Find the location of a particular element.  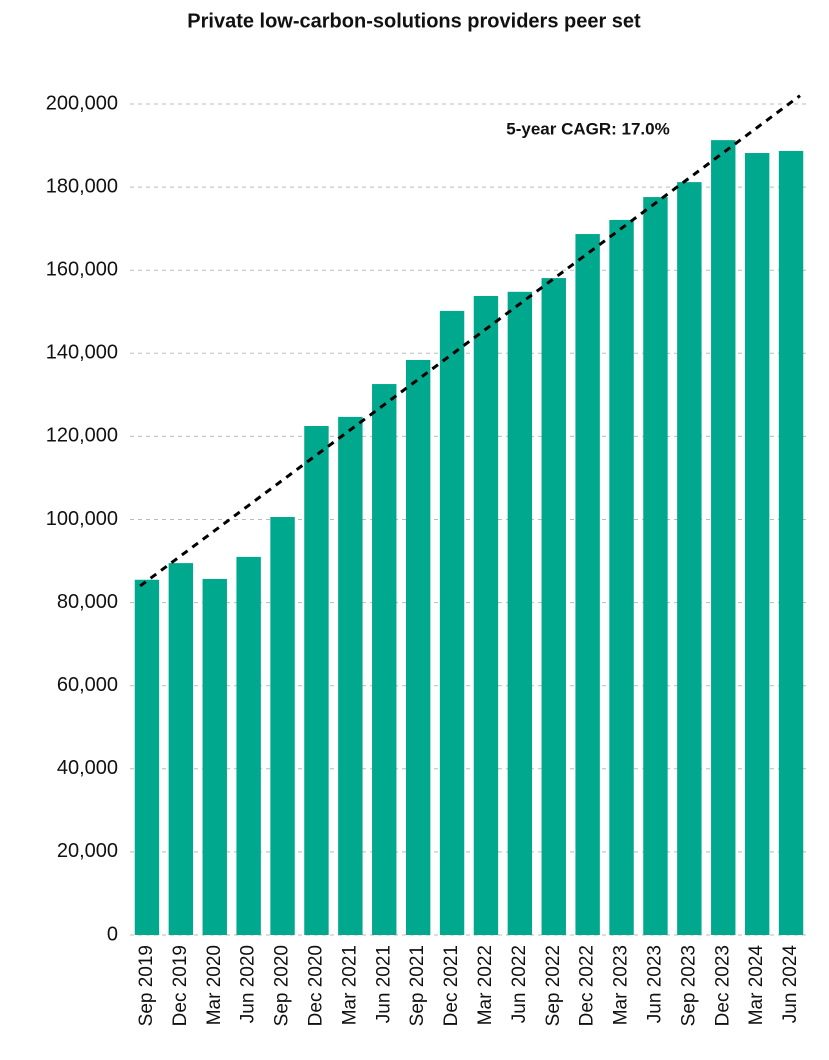

x-tick-label: Mar 2021 is located at coordinates (349, 985).